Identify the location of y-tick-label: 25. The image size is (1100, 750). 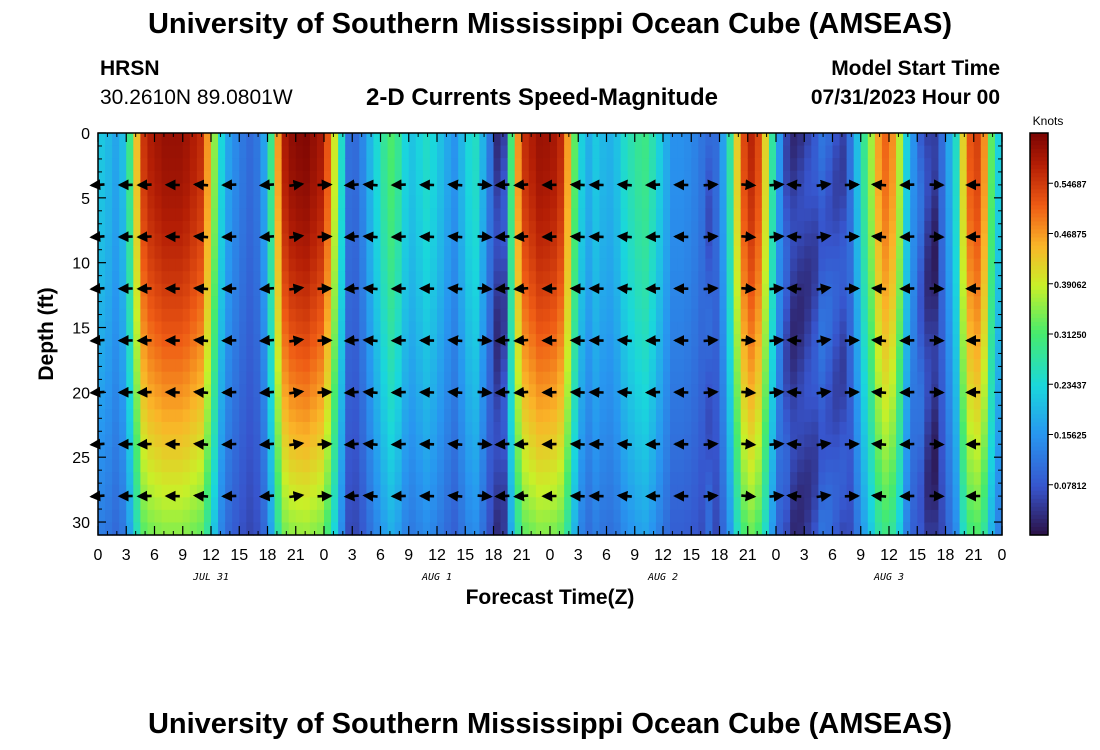
(81, 458).